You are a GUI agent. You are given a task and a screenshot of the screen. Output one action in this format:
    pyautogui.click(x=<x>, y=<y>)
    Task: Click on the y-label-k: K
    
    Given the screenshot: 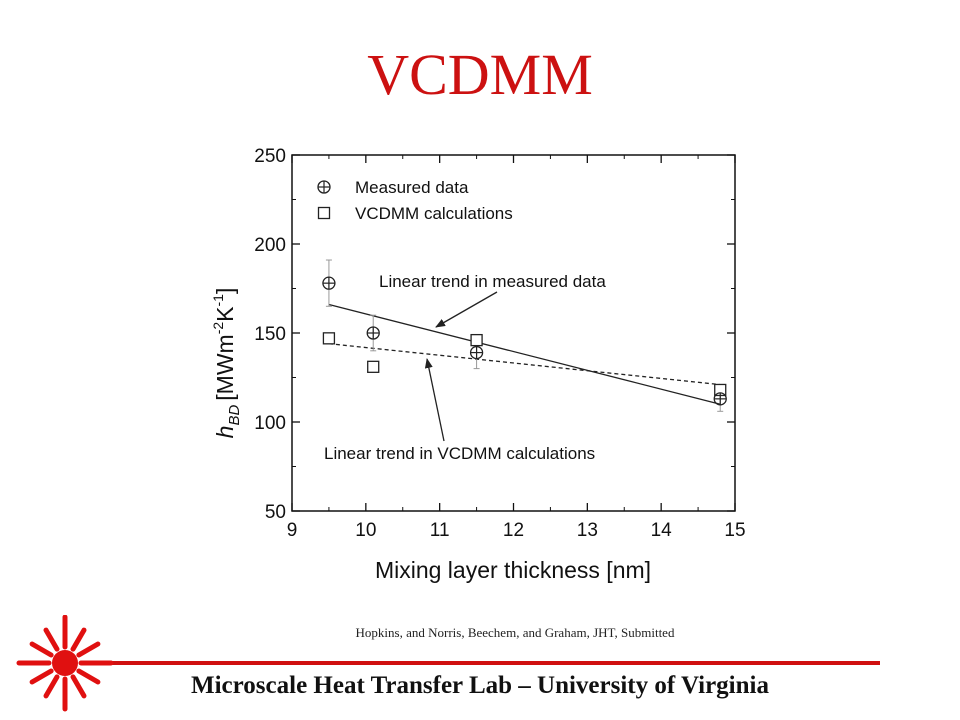 What is the action you would take?
    pyautogui.click(x=225, y=314)
    